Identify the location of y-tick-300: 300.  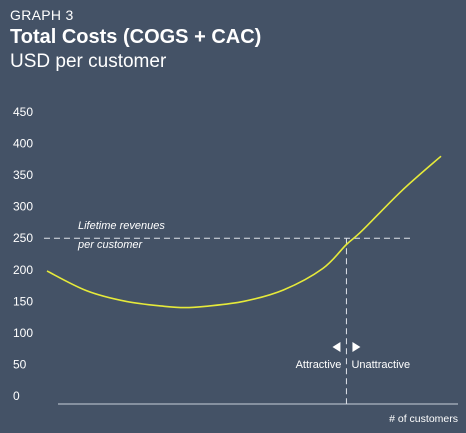
(23, 207).